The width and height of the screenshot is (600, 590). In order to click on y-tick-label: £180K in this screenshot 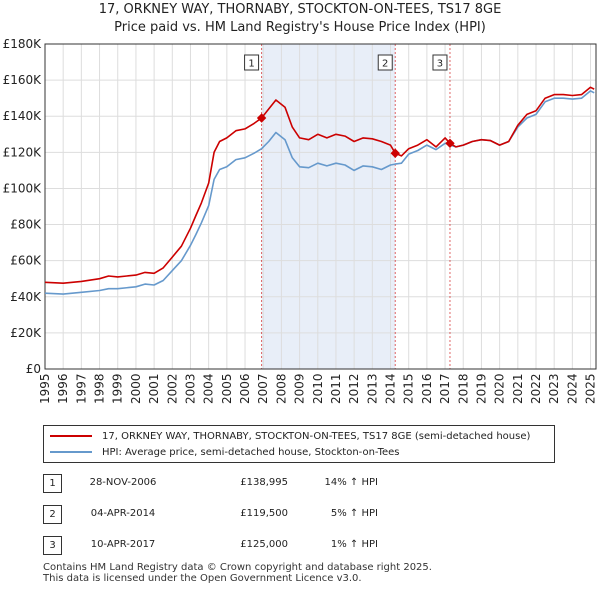, I will do `click(23, 44)`.